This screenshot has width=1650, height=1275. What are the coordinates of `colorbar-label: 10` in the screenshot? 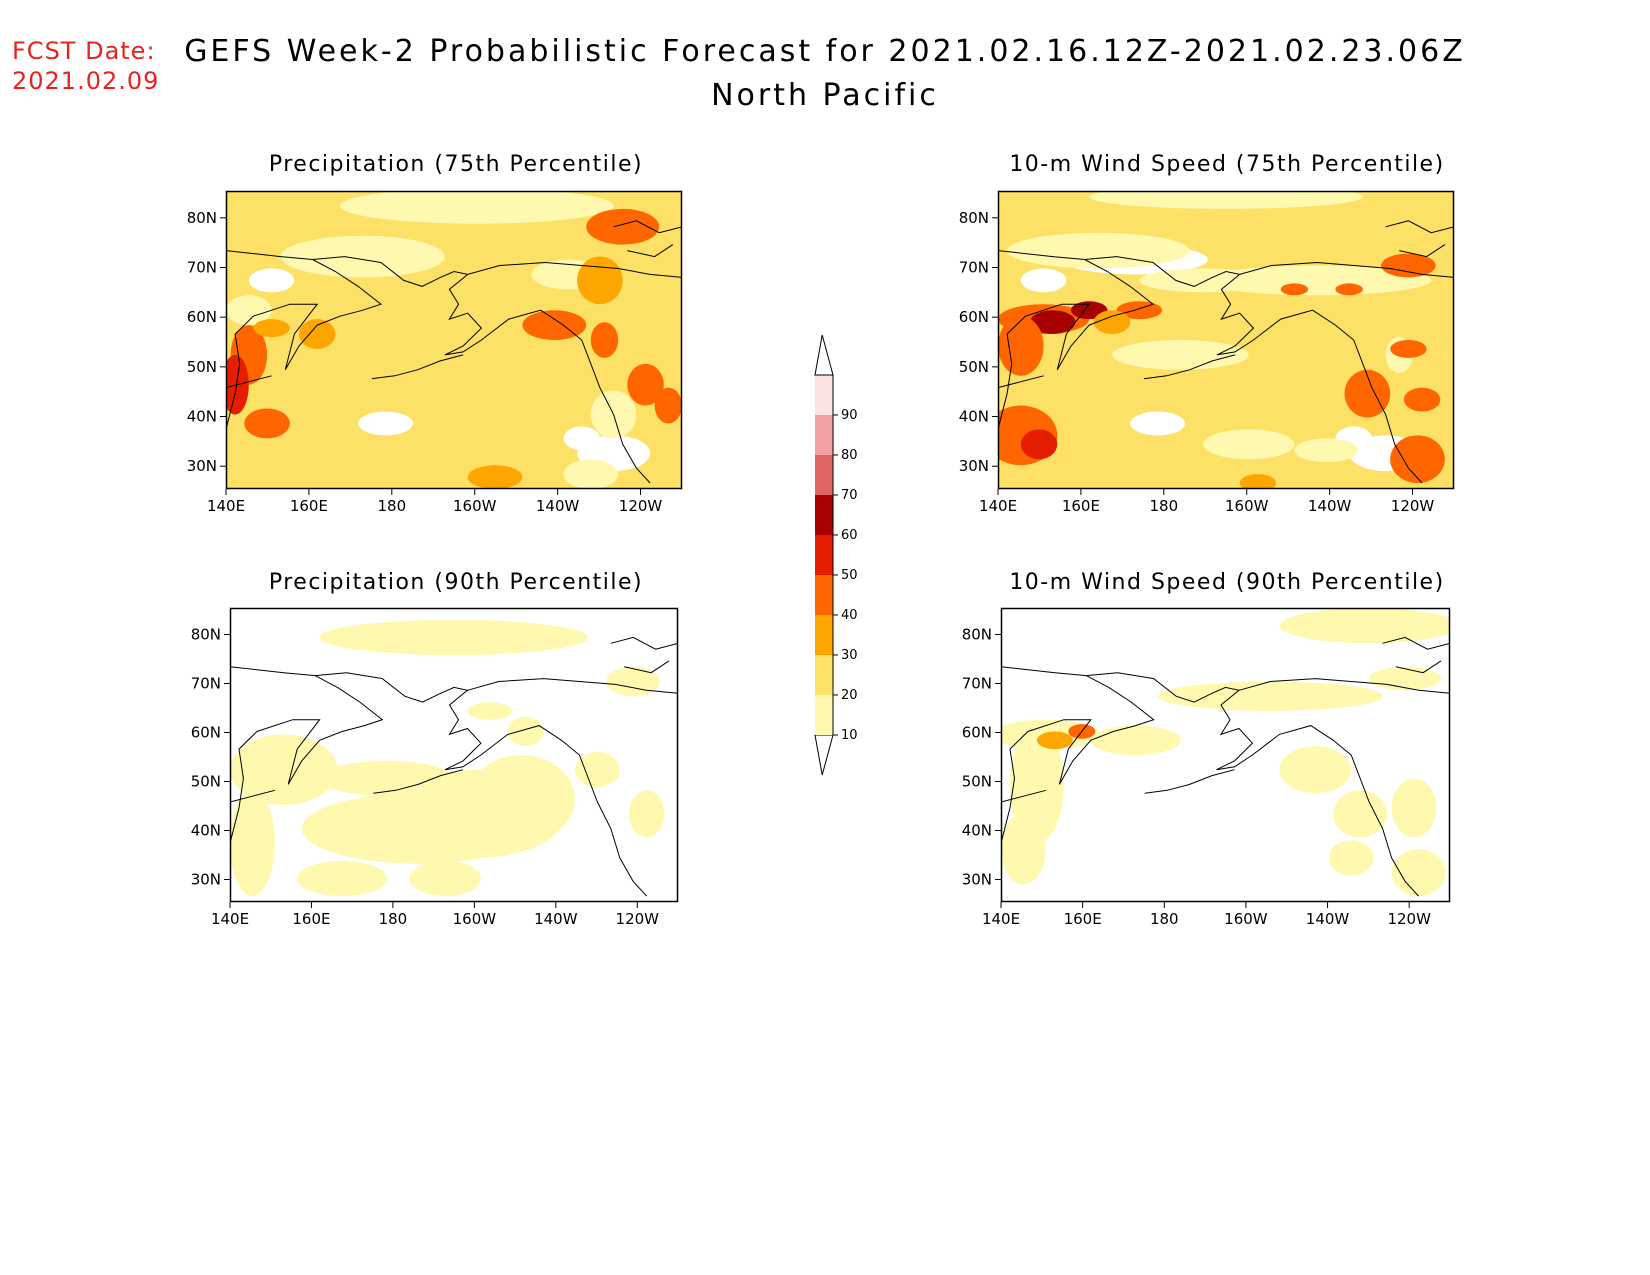 It's located at (849, 735).